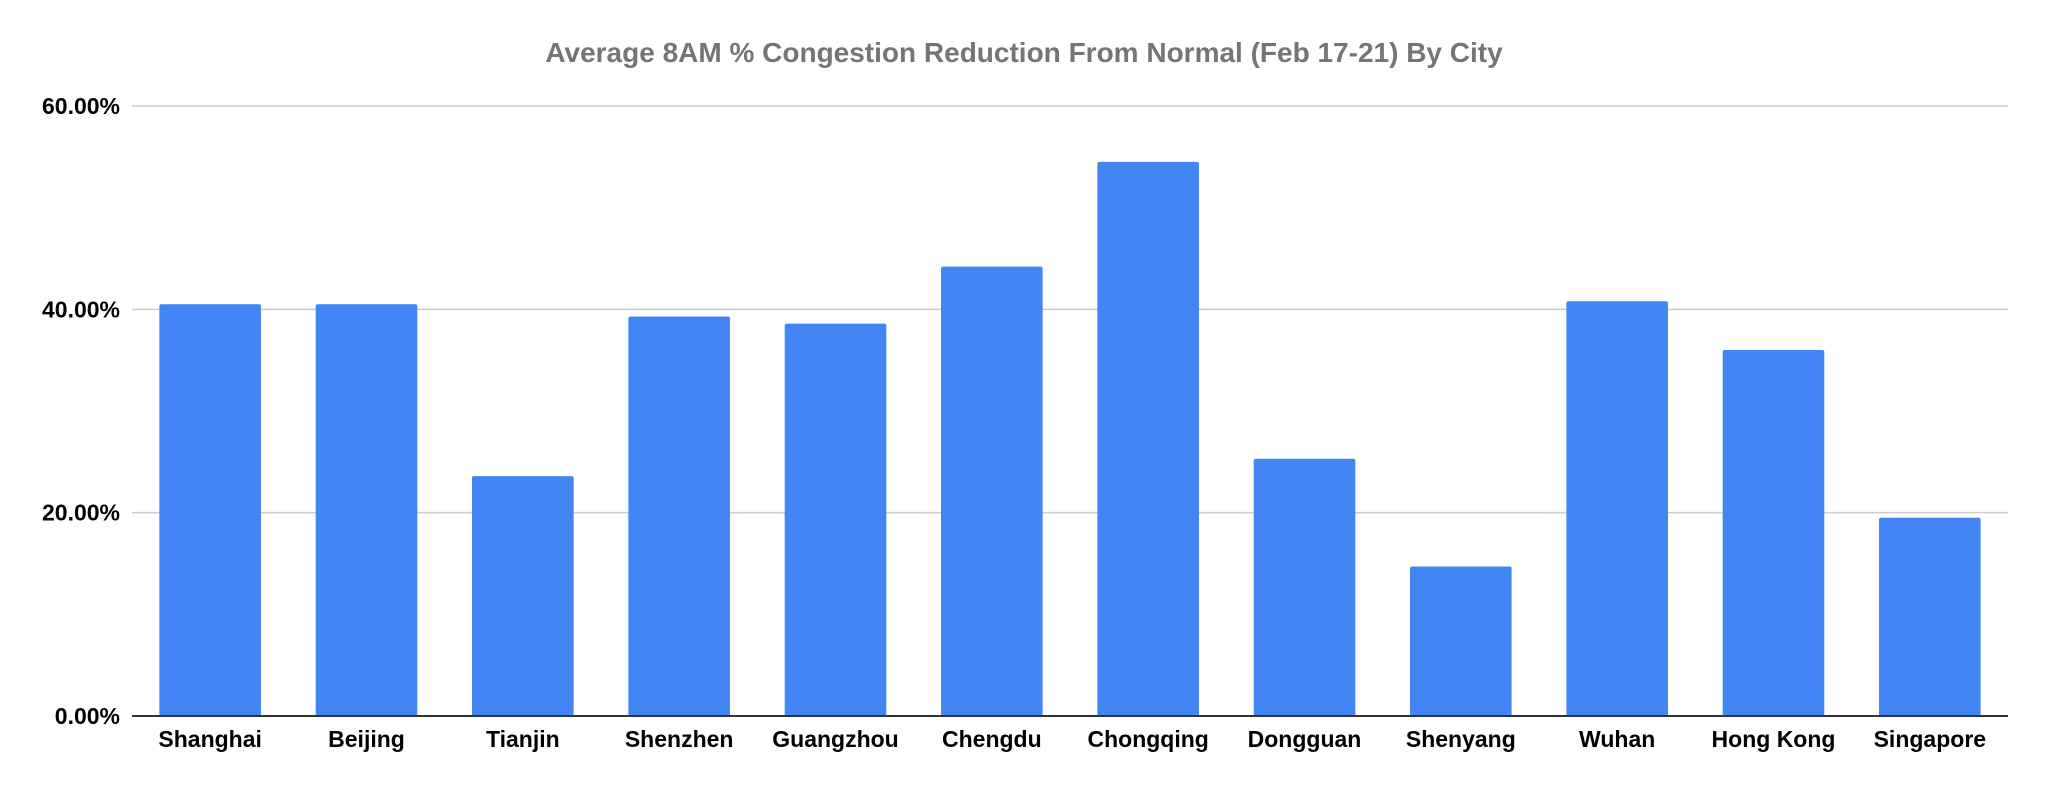 The image size is (2048, 790). Describe the element at coordinates (1304, 587) in the screenshot. I see `bar-dongguan` at that location.